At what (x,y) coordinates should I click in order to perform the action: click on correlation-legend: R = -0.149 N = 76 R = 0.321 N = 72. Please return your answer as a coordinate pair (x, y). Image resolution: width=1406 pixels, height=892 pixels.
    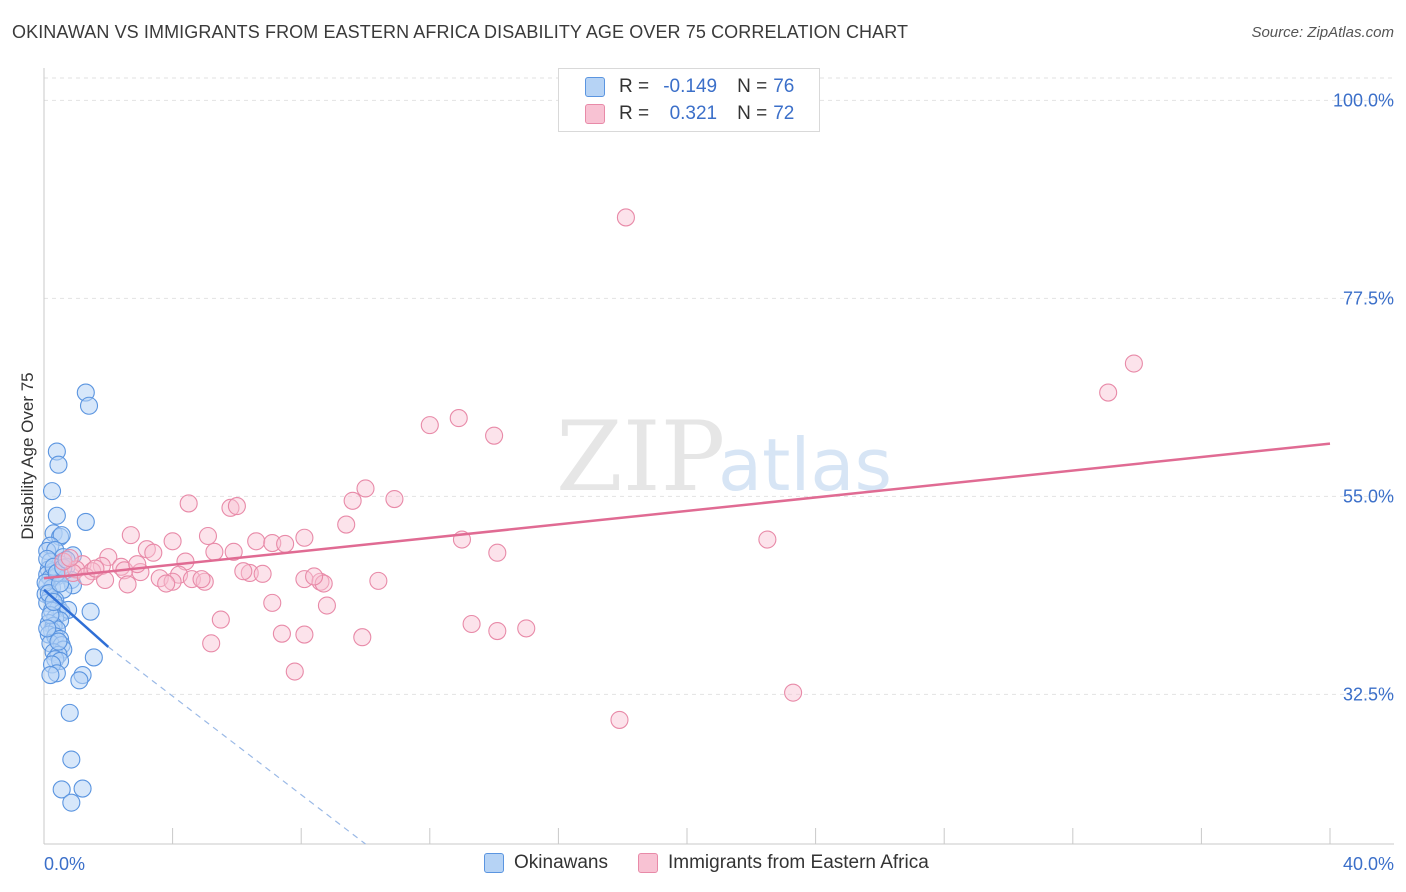
    Looking at the image, I should click on (689, 100).